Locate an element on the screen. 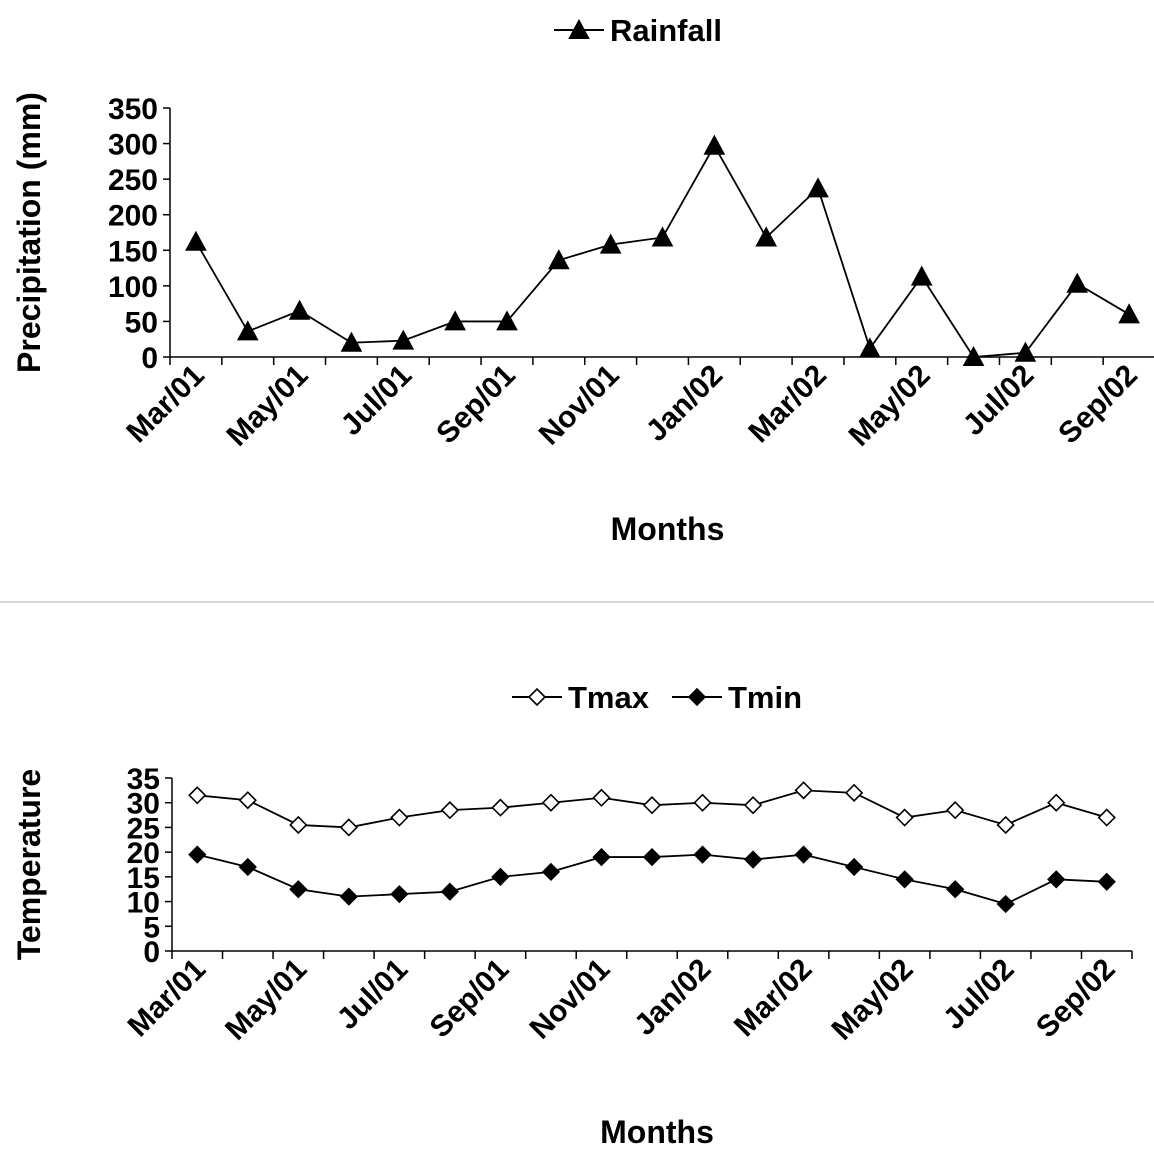 The height and width of the screenshot is (1168, 1154). legend-item-tmin: Tmin is located at coordinates (737, 697).